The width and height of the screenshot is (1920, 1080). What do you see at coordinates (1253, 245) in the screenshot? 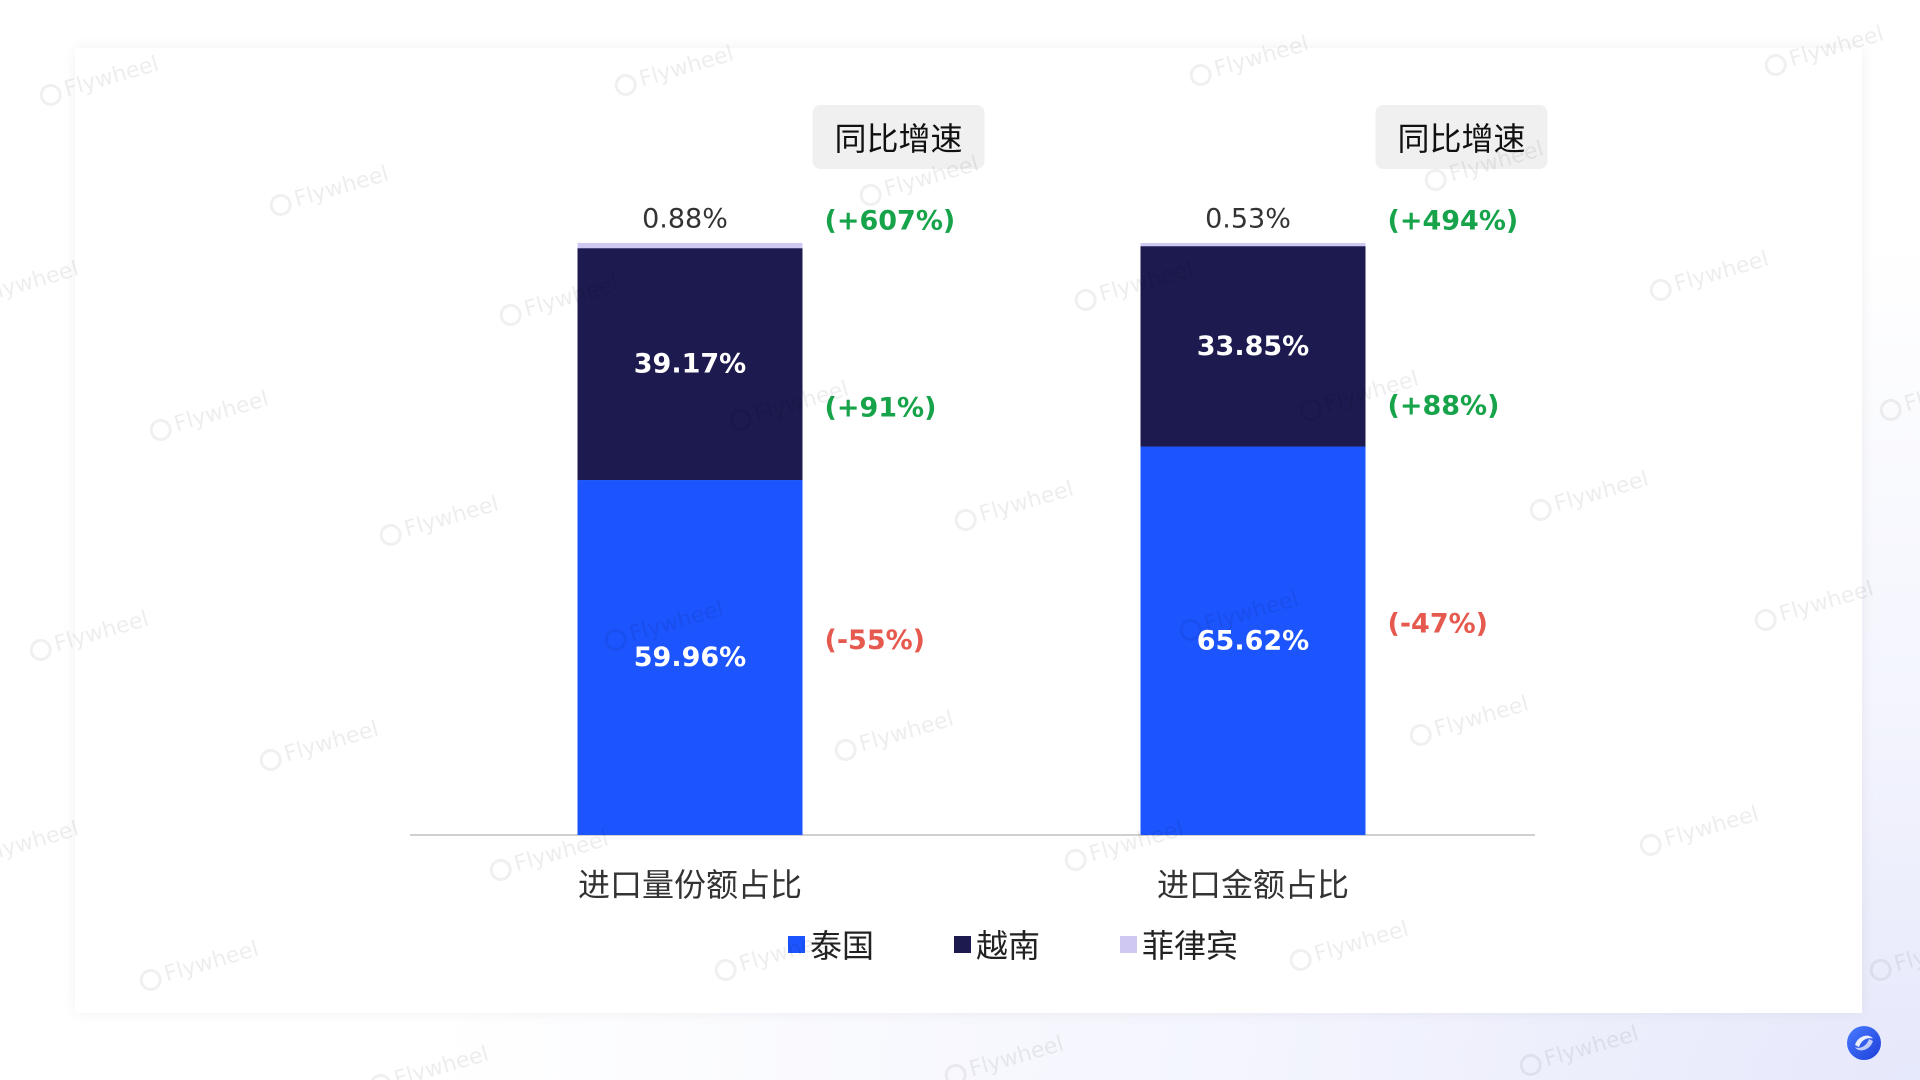
I see `bar-segment-菲律宾-1` at bounding box center [1253, 245].